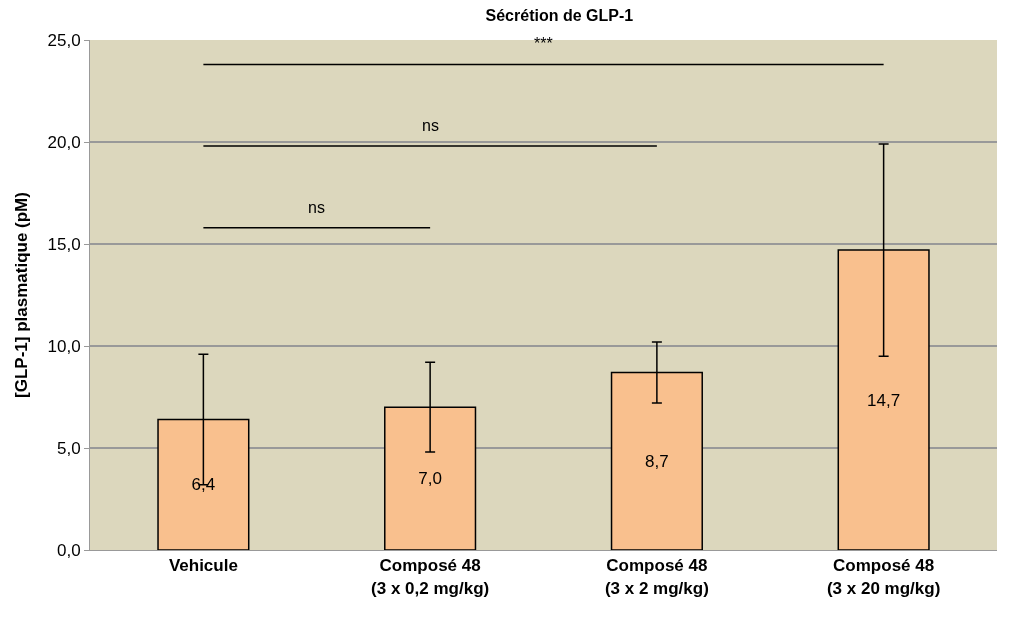 Image resolution: width=1017 pixels, height=640 pixels. Describe the element at coordinates (430, 479) in the screenshot. I see `data-label: 7,0` at that location.